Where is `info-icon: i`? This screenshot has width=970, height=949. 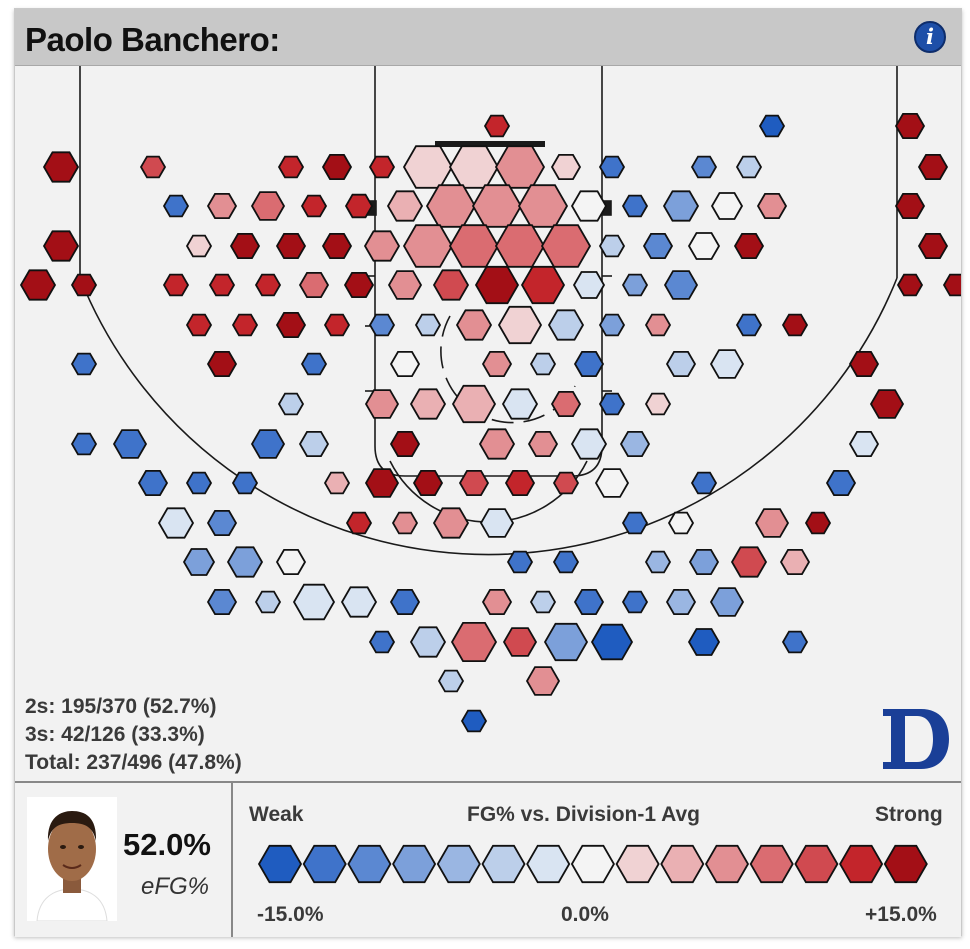
info-icon: i is located at coordinates (930, 37).